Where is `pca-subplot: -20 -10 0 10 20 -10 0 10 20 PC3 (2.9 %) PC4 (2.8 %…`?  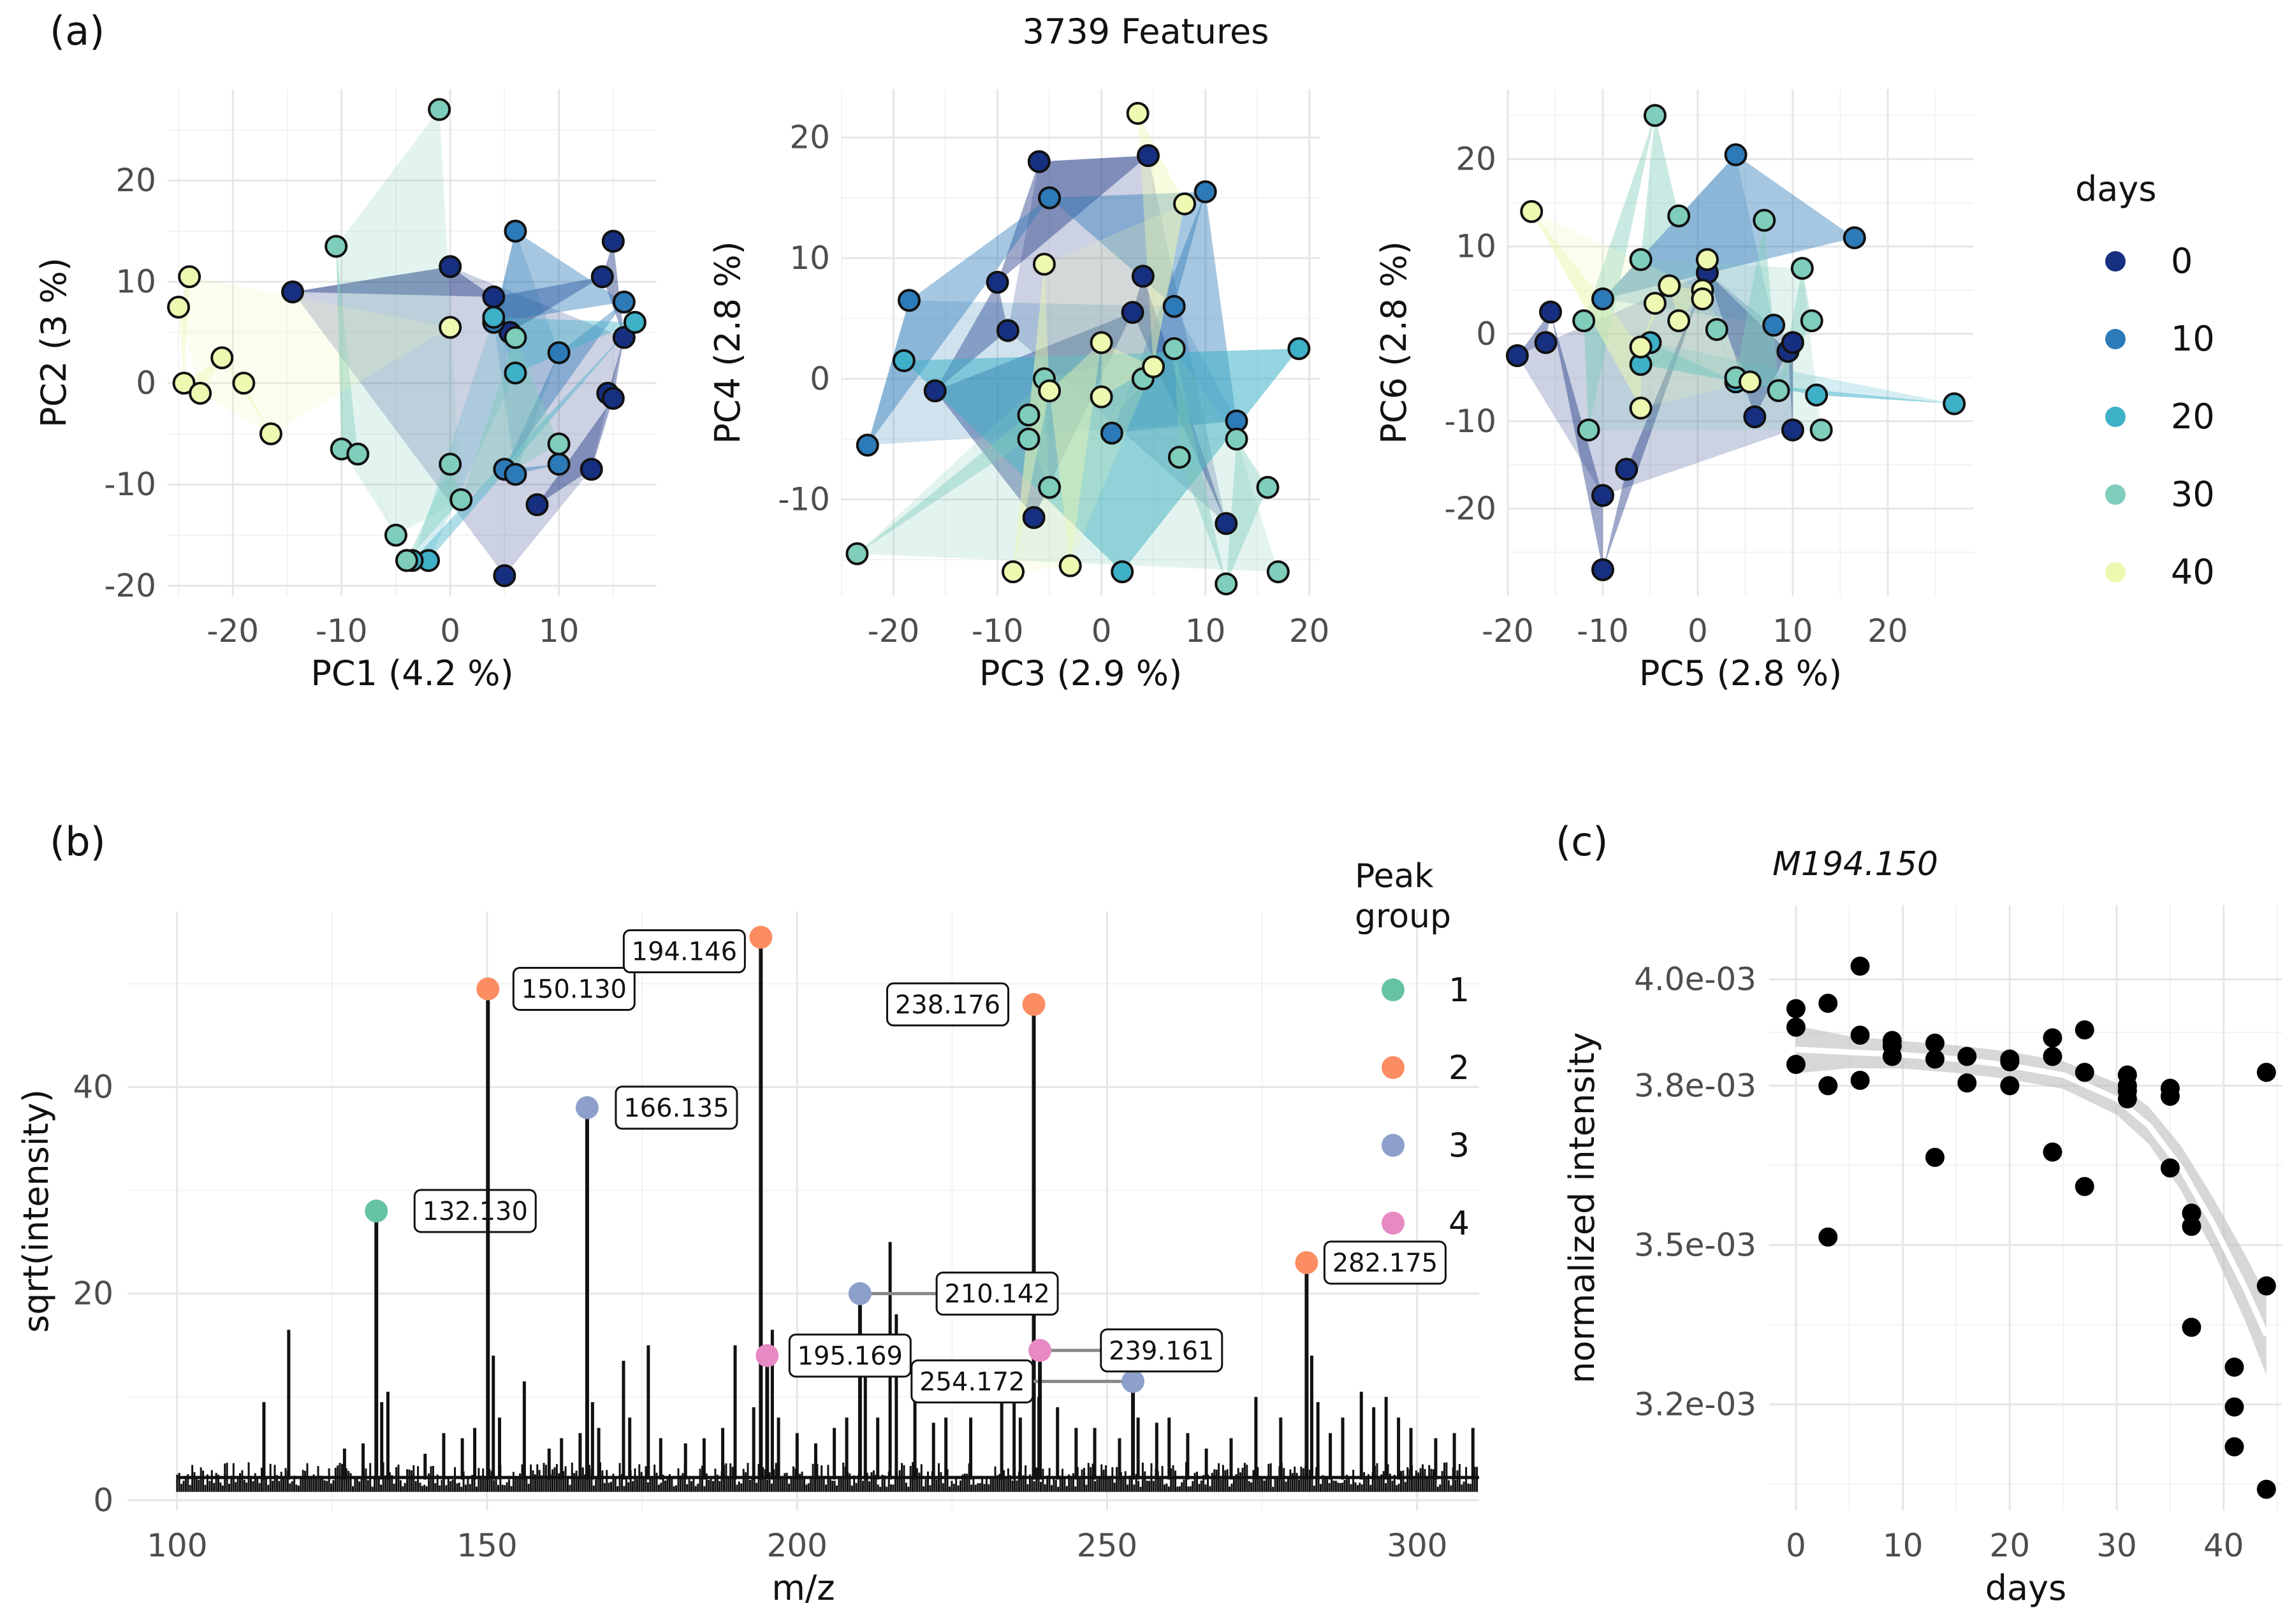
pca-subplot: -20 -10 0 10 20 -10 0 10 20 PC3 (2.9 %) PC4 (2.8 %… is located at coordinates (1019, 391).